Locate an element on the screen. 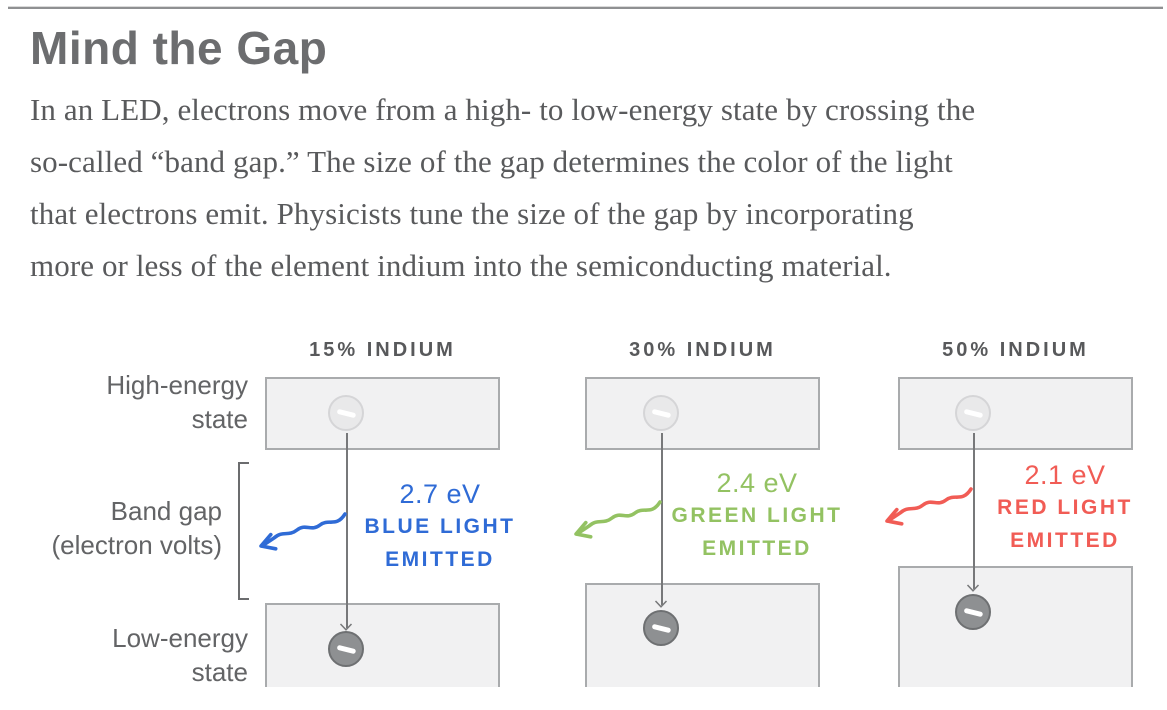 The image size is (1167, 710). band-gap-axis-label: Band gap (electron volts) is located at coordinates (137, 528).